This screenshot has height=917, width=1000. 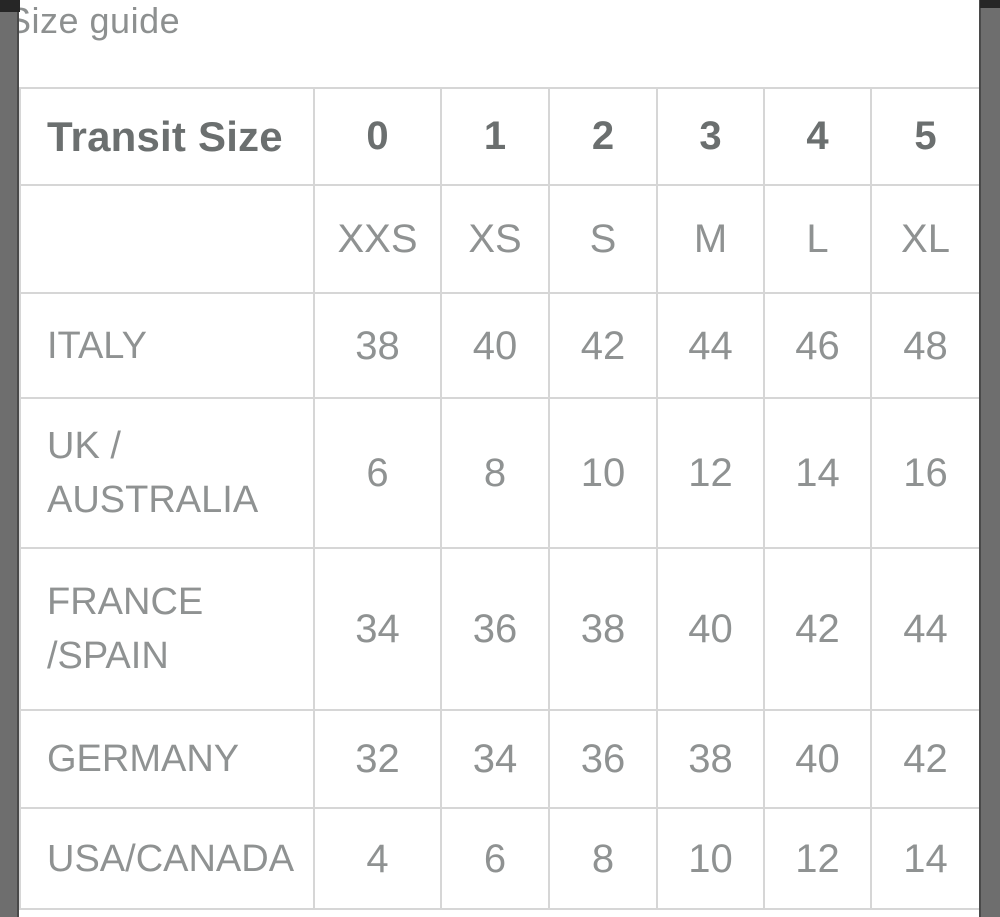 I want to click on row-label, so click(x=167, y=239).